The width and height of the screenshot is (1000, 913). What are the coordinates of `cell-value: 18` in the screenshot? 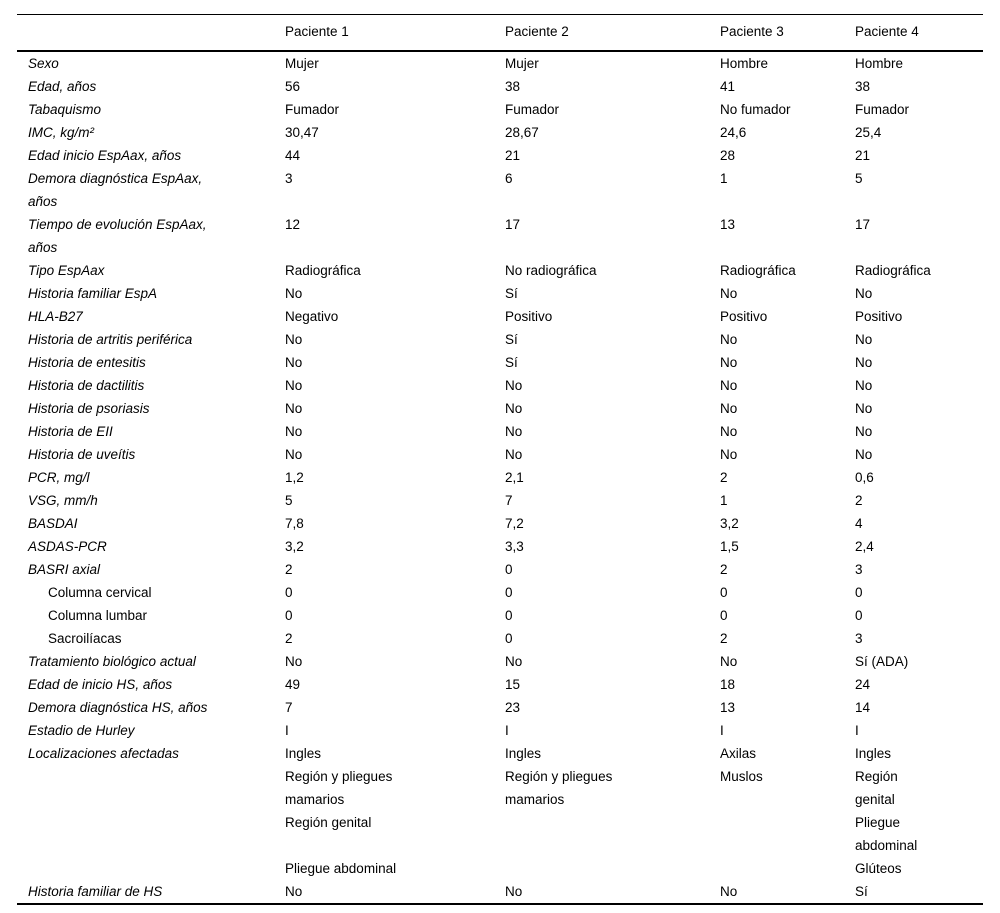 It's located at (728, 684).